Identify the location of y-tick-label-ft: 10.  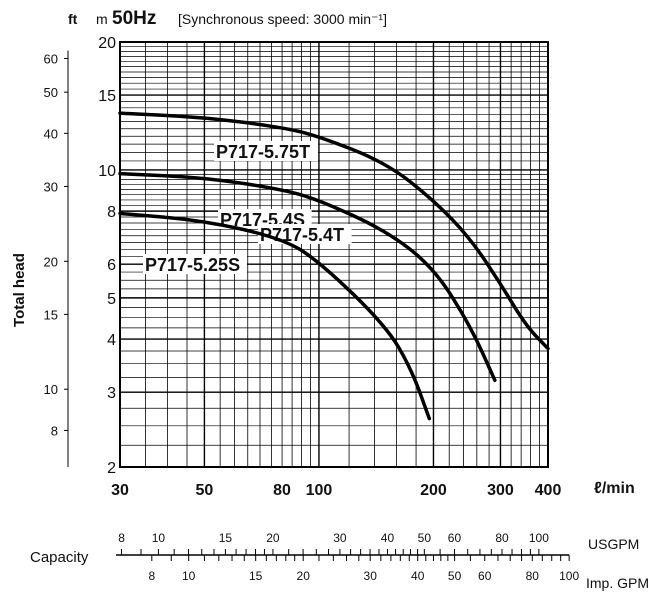
(51, 389).